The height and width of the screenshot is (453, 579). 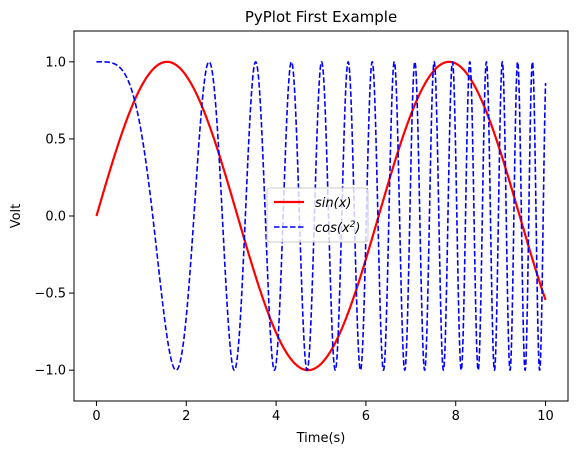 I want to click on x-axis-ticks: 0 2 4 6 8 10, so click(x=323, y=412).